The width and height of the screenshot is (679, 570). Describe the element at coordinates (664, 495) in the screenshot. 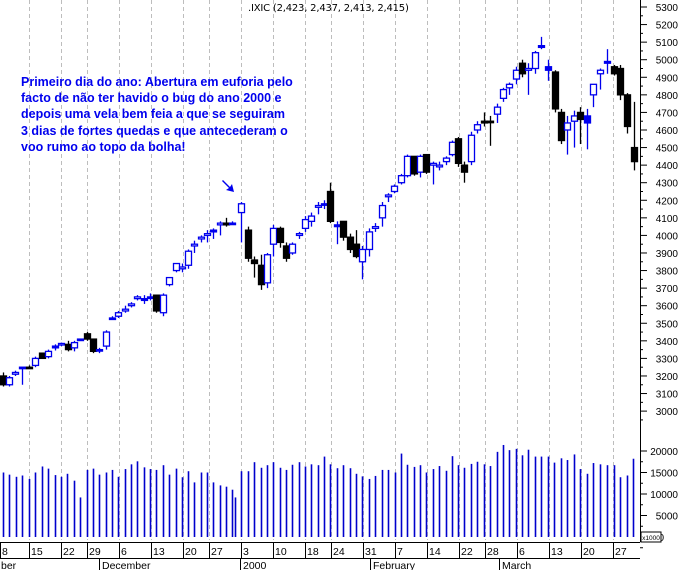

I see `svg-text: 10000` at that location.